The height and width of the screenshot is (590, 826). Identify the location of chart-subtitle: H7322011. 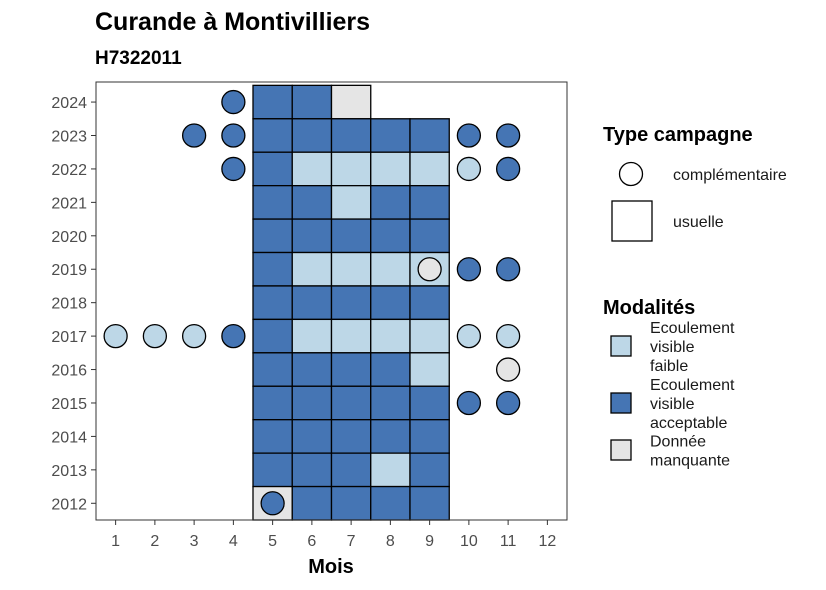
(138, 58).